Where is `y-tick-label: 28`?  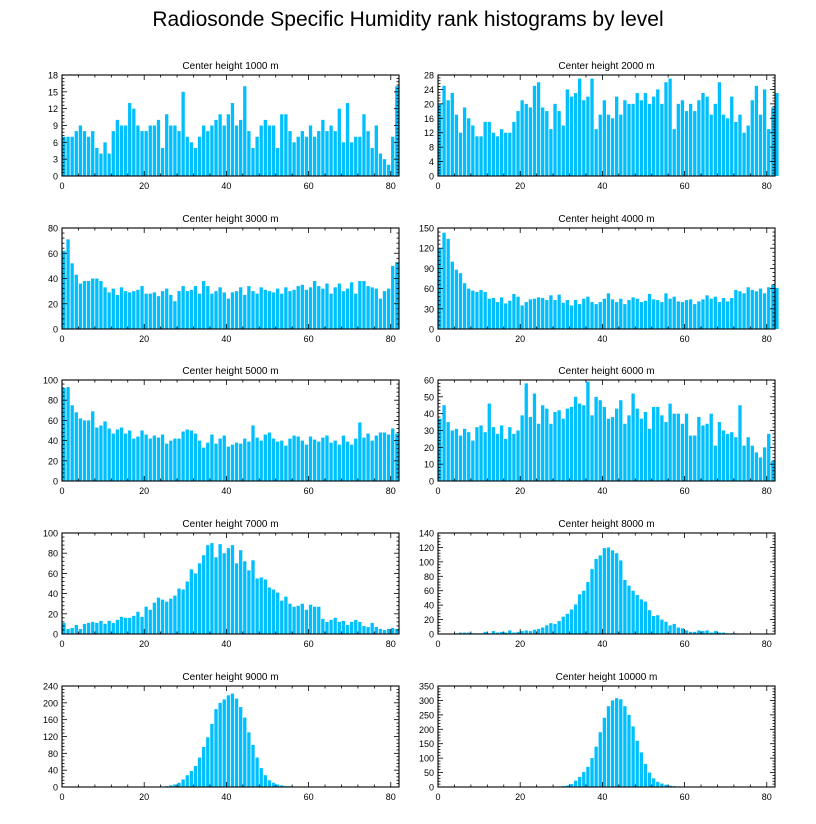
y-tick-label: 28 is located at coordinates (429, 76).